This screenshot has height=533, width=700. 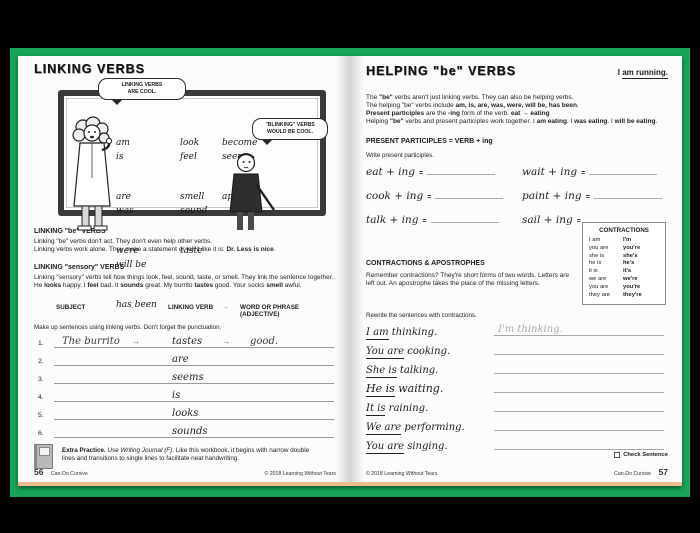 I want to click on preprinted-verb: are, so click(x=180, y=359).